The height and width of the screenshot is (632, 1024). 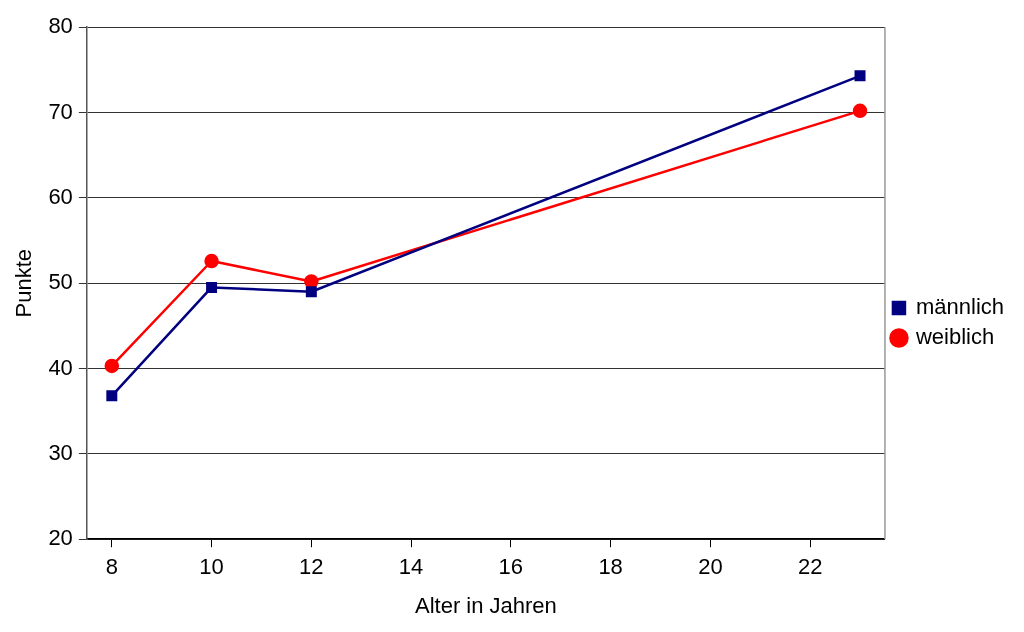 What do you see at coordinates (60, 452) in the screenshot?
I see `y-tick-label: 30` at bounding box center [60, 452].